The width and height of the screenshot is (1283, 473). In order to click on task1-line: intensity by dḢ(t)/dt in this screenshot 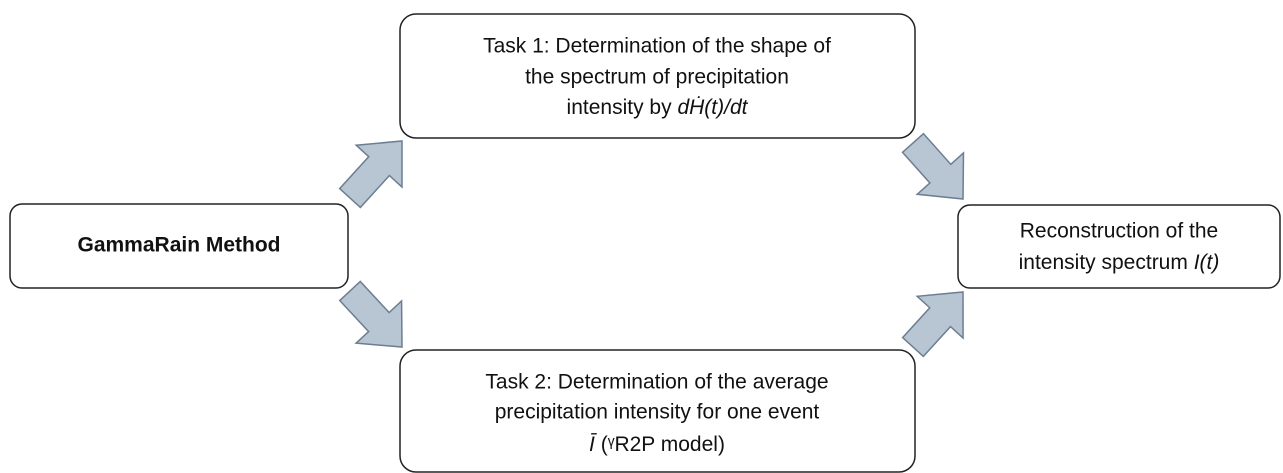, I will do `click(658, 107)`.